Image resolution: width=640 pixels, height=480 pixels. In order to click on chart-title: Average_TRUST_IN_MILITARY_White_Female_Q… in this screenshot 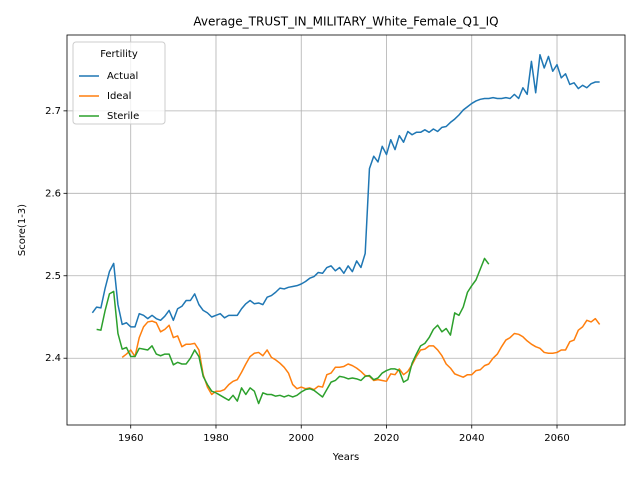, I will do `click(345, 22)`.